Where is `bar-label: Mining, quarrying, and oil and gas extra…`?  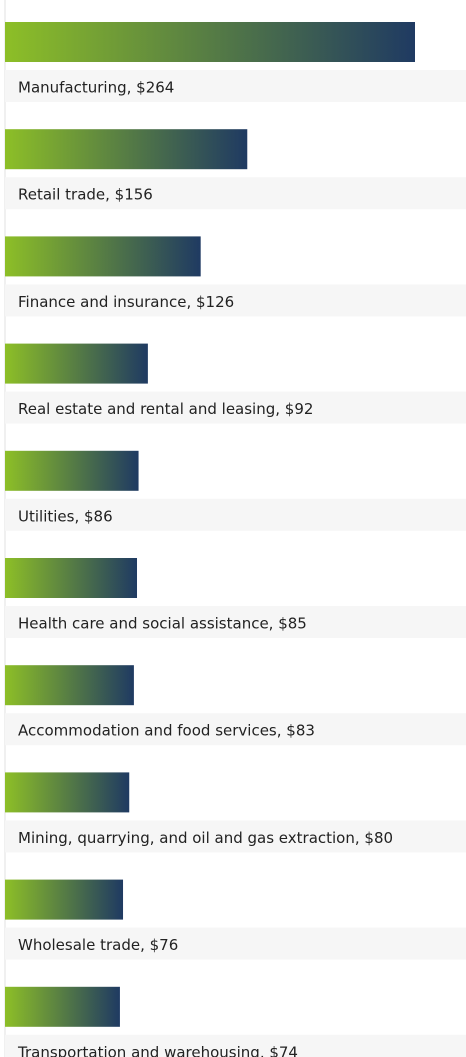
bar-label: Mining, quarrying, and oil and gas extra… is located at coordinates (205, 838).